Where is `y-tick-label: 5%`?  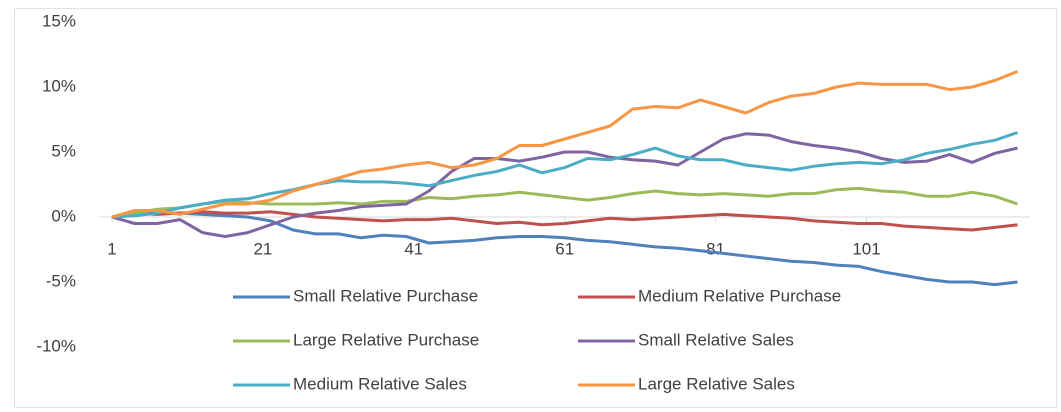 y-tick-label: 5% is located at coordinates (63, 150).